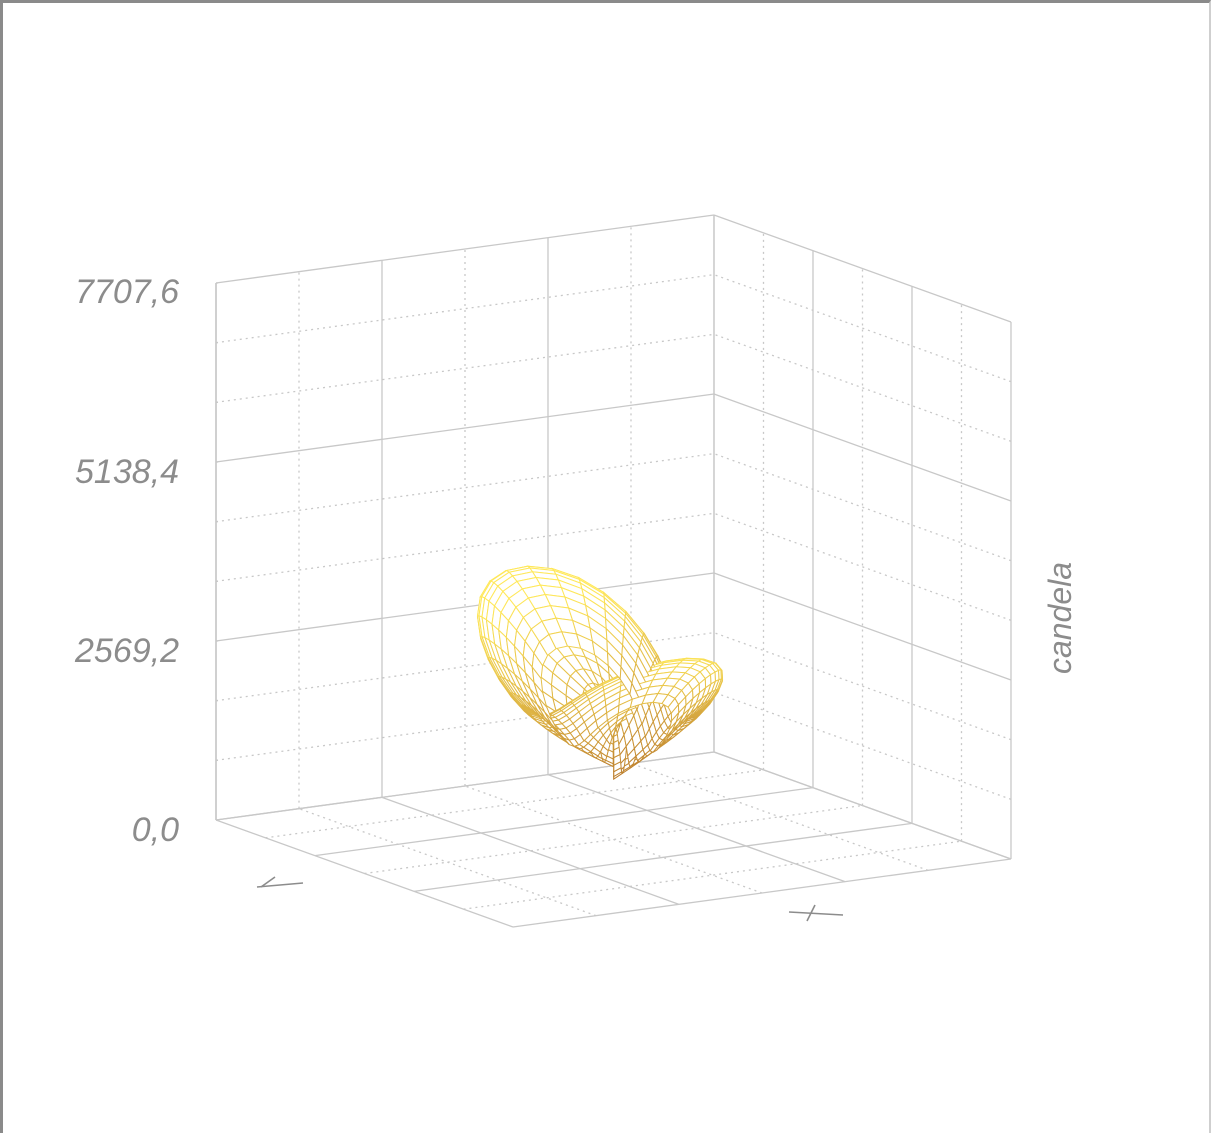 The image size is (1211, 1133). I want to click on photometric-surface, so click(600, 672).